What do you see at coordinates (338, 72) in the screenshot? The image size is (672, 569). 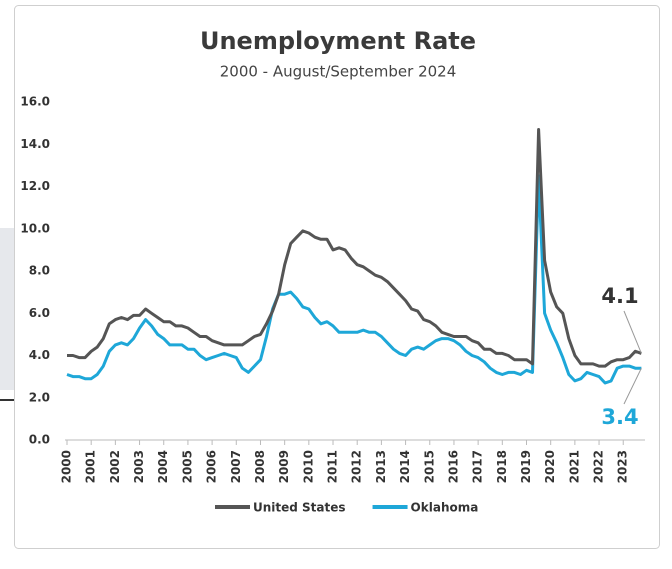 I see `chart-subtitle: 2000 - August/September 2024` at bounding box center [338, 72].